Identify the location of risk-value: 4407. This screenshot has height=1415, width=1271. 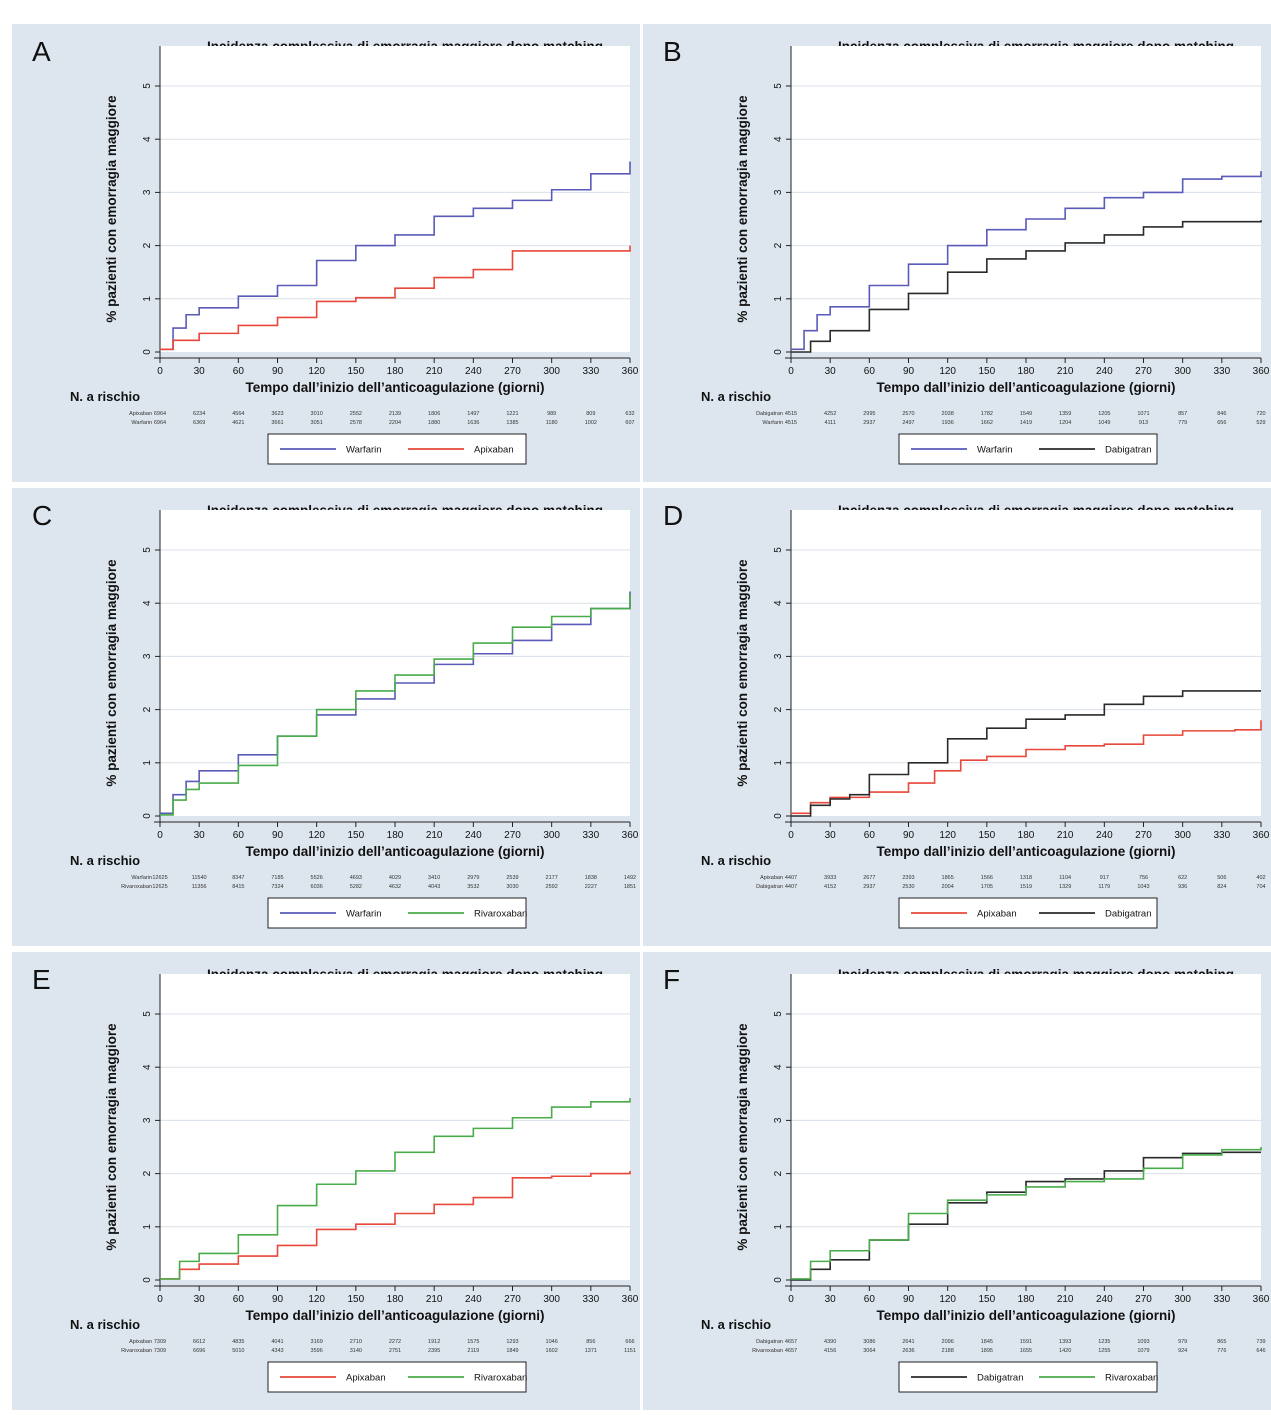
(791, 878).